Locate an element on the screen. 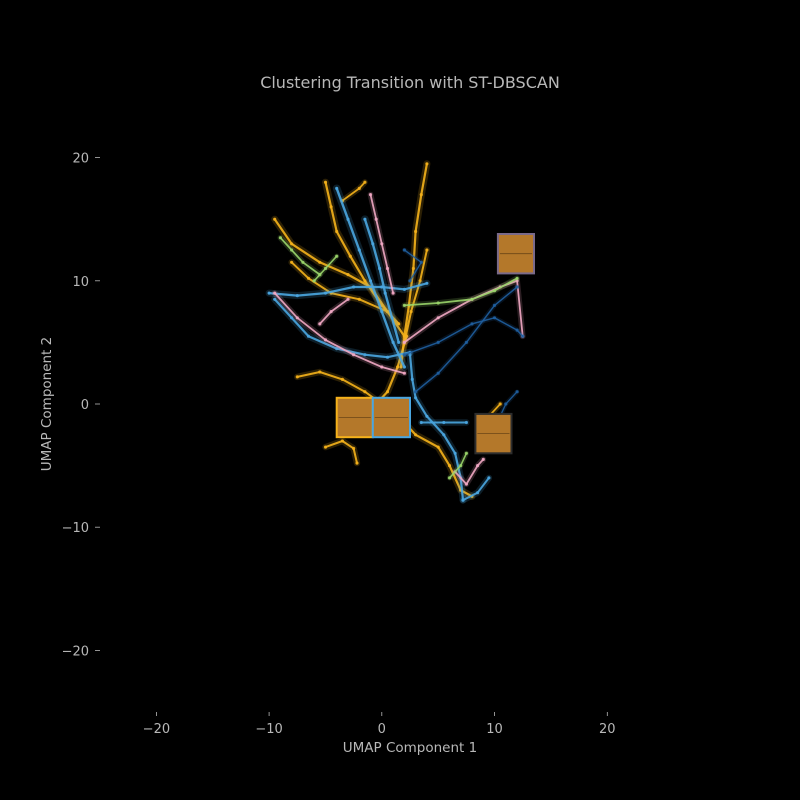 Image resolution: width=800 pixels, height=800 pixels. x-tick-label: 10 is located at coordinates (494, 729).